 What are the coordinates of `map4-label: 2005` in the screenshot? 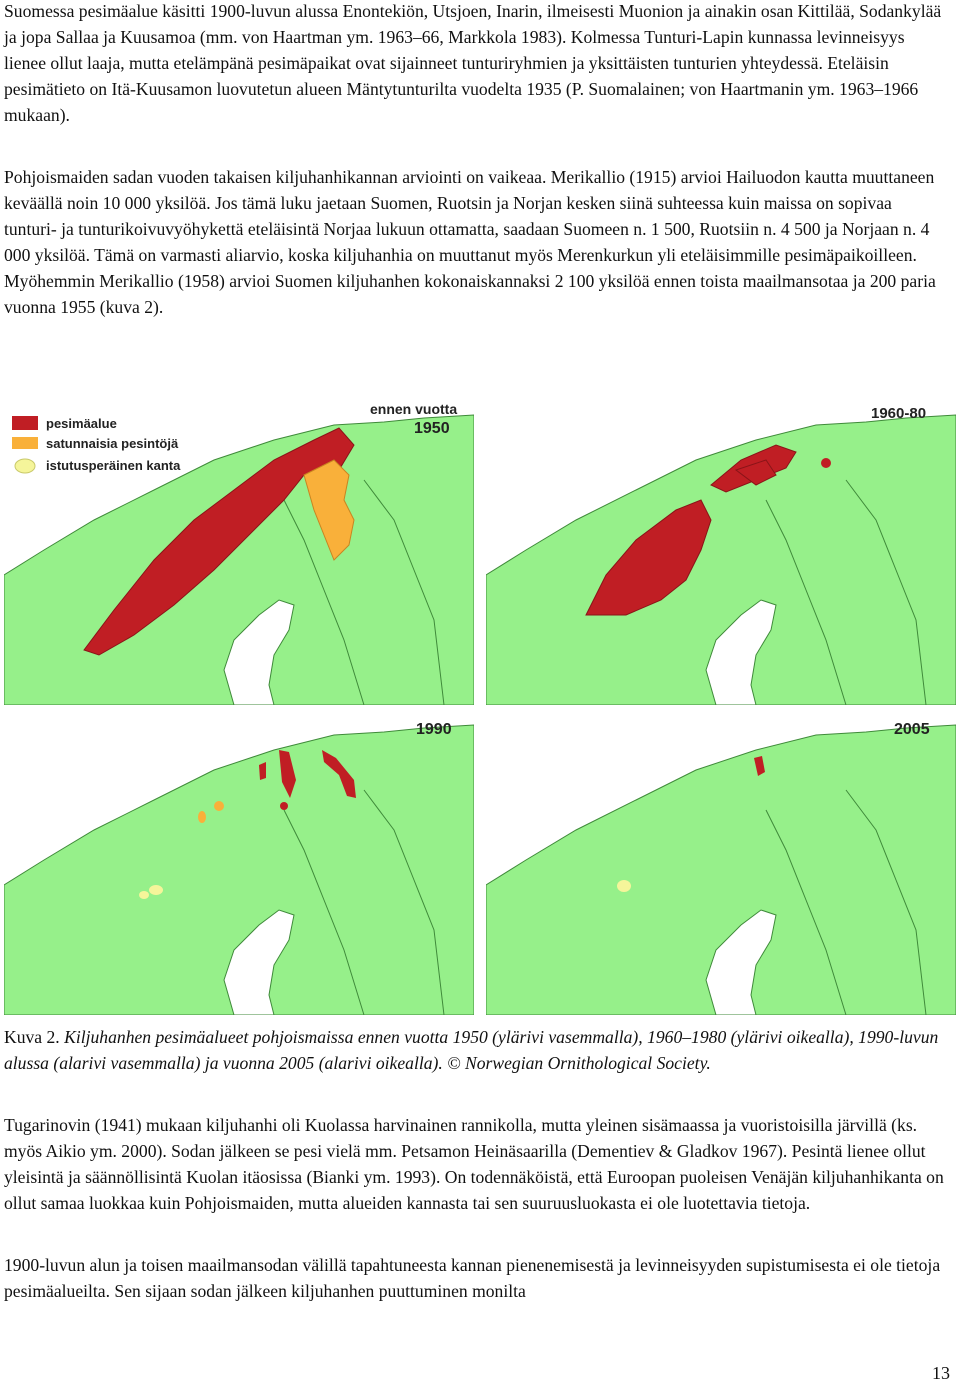 It's located at (912, 729).